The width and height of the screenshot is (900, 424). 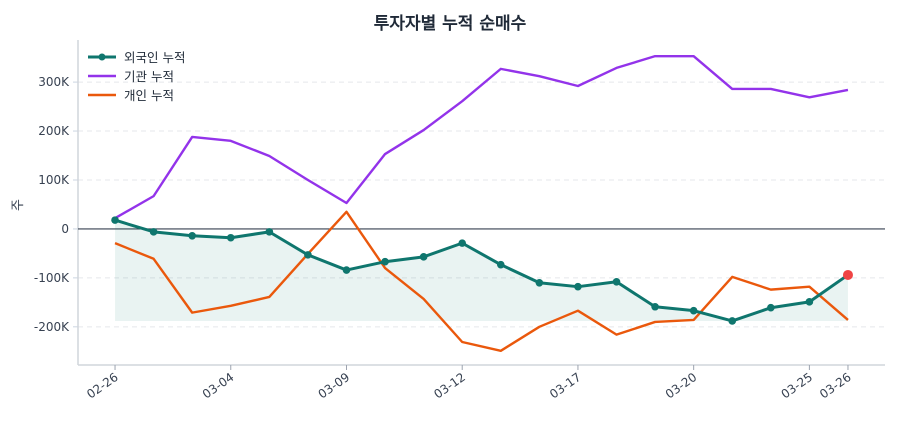 I want to click on x-tick-label: 03-26, so click(x=835, y=385).